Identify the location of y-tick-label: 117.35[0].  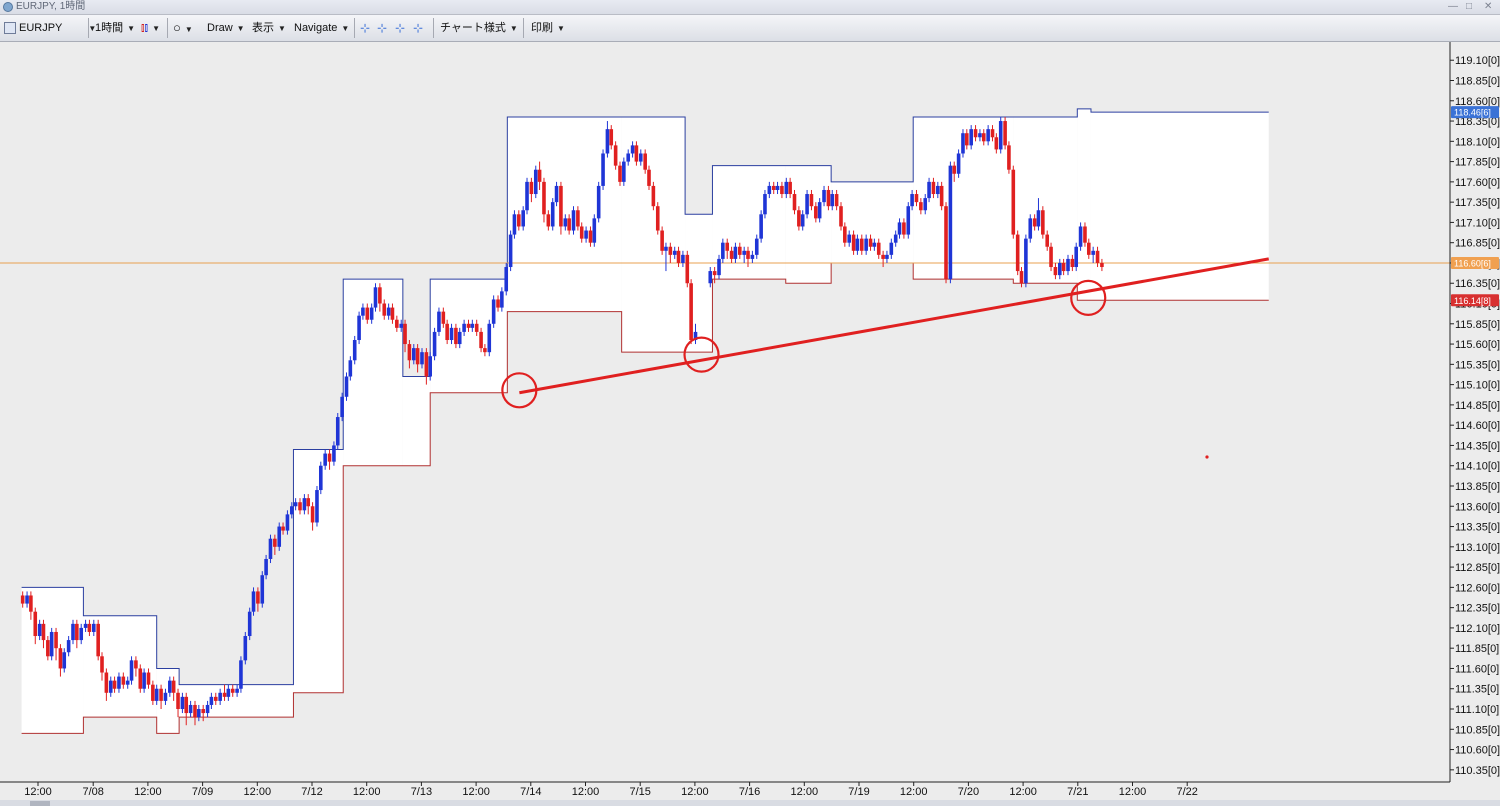
(1477, 203).